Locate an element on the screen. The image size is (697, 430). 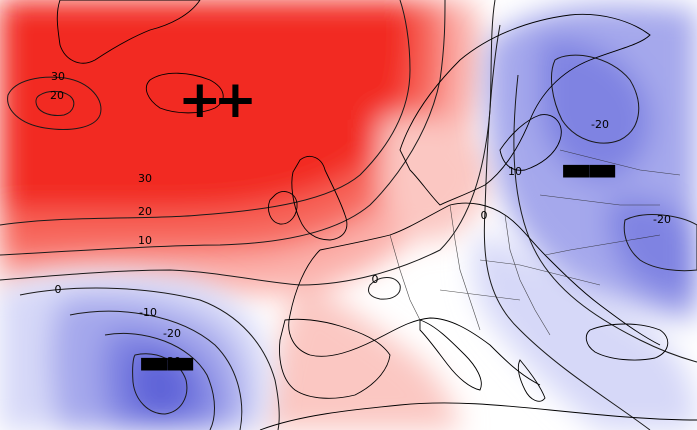
contour-label: -10 is located at coordinates (148, 312).